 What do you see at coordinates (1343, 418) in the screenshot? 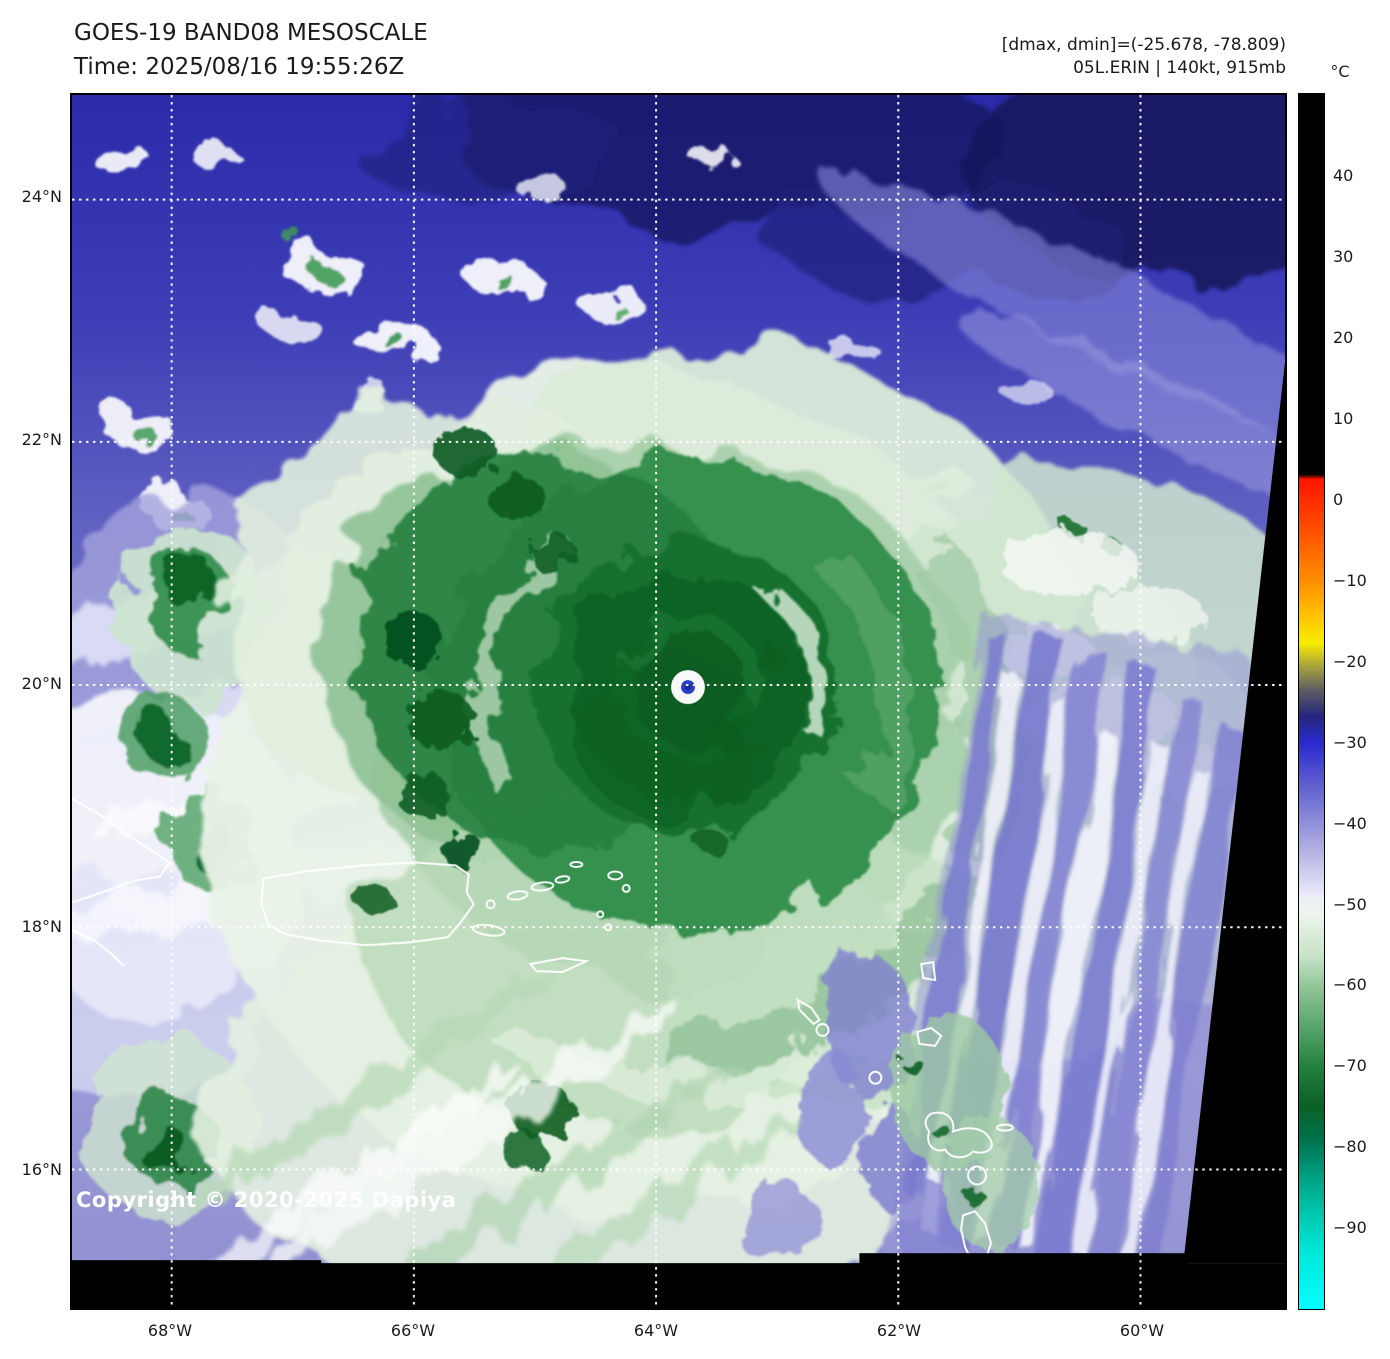
I see `colorbar-tick: 10` at bounding box center [1343, 418].